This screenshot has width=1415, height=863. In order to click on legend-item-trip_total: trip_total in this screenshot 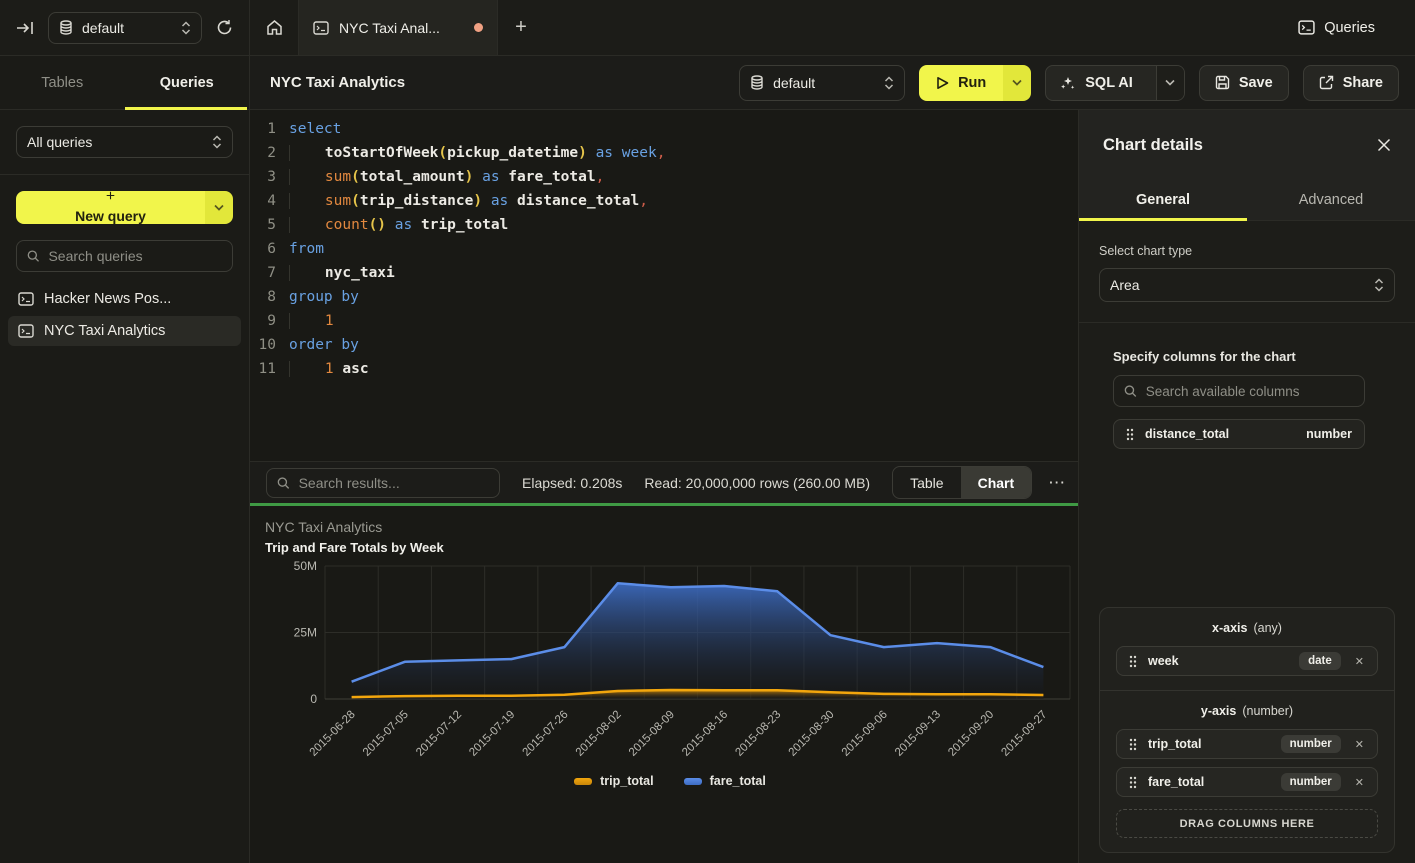, I will do `click(614, 781)`.